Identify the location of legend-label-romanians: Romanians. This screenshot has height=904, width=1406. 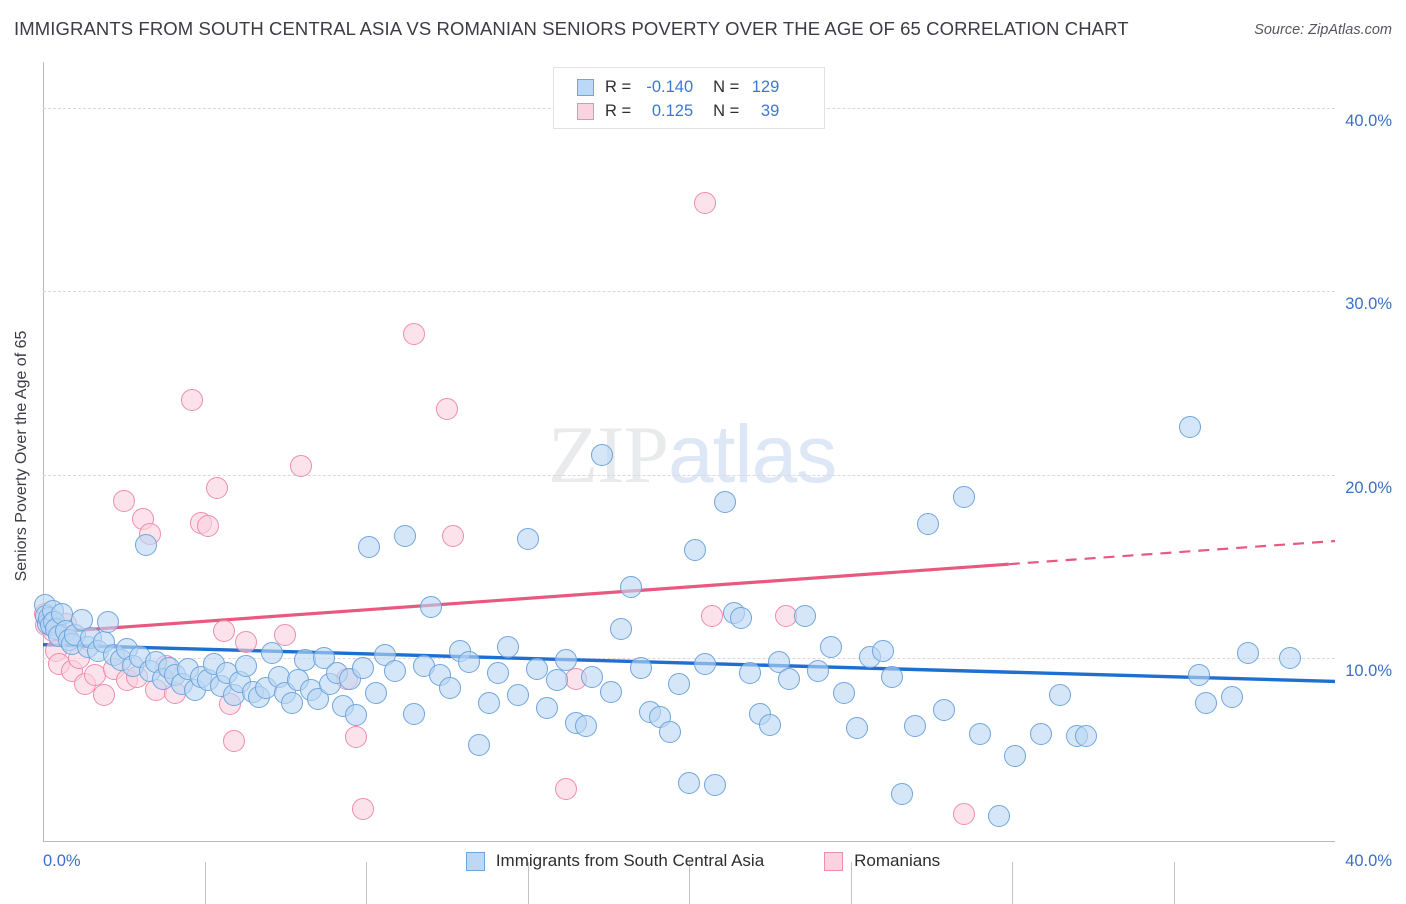
(897, 860).